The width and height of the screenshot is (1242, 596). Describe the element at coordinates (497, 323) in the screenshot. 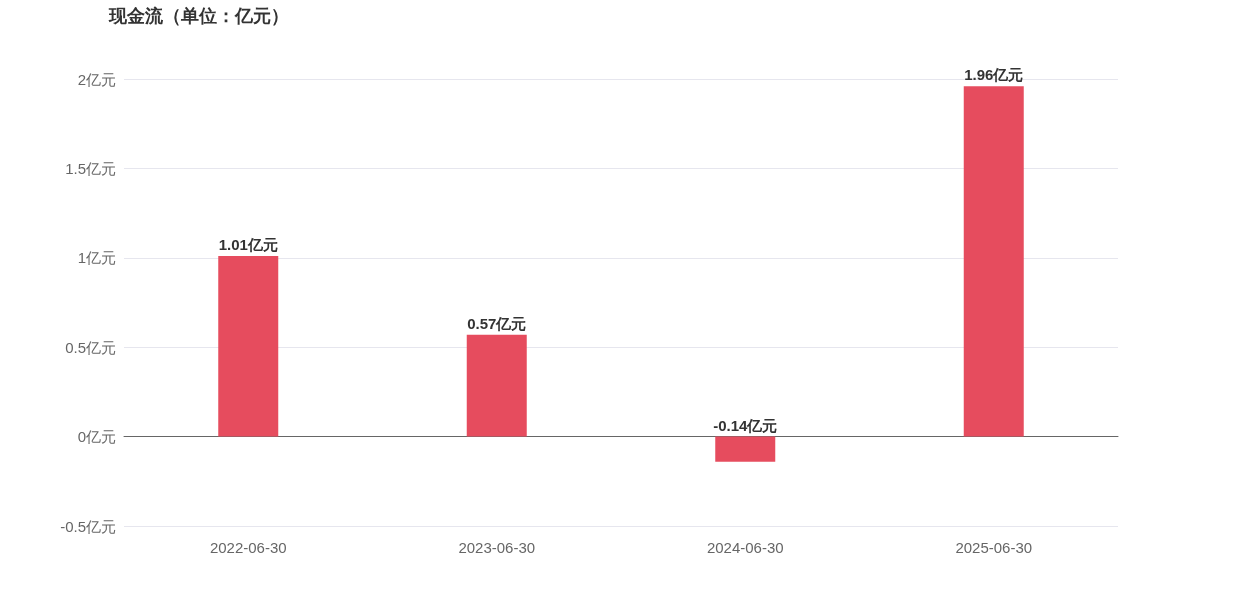

I see `data-label: 0.57亿元` at that location.